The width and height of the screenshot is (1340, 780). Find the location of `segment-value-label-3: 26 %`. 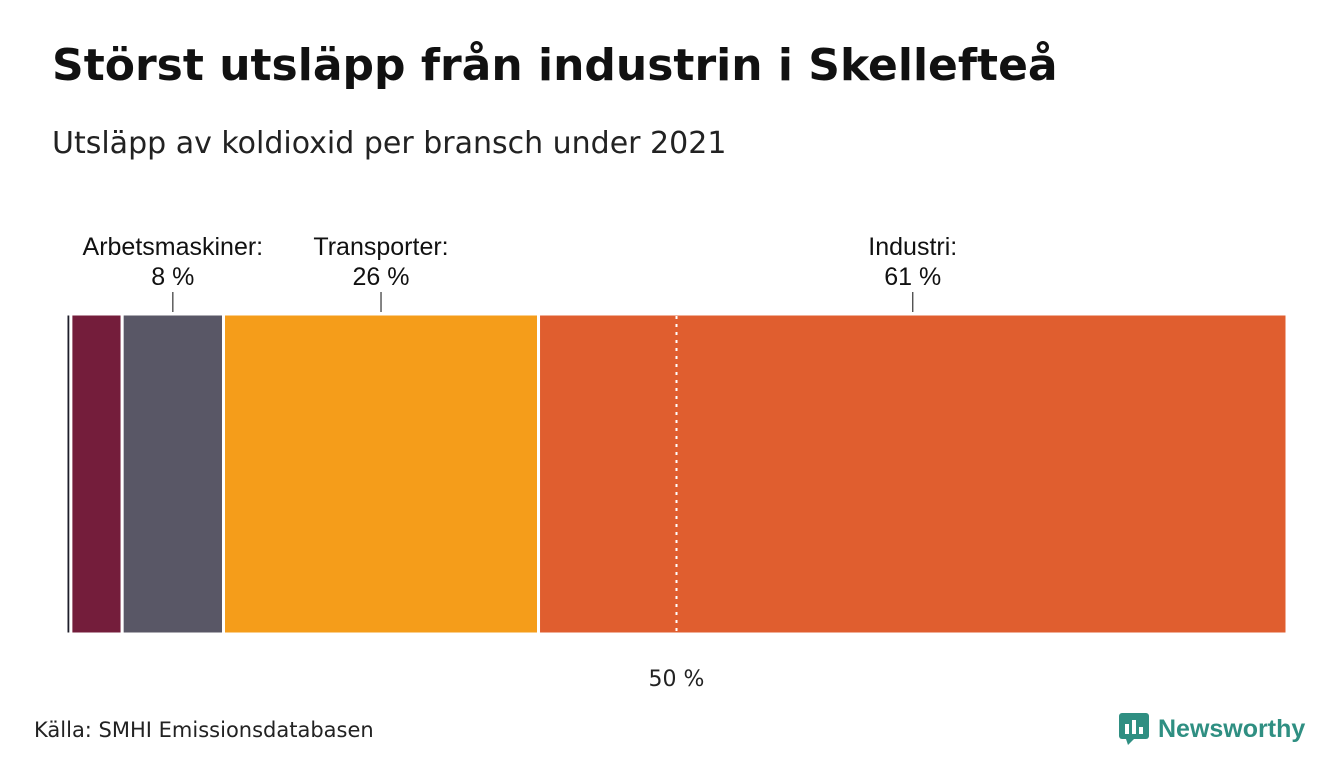

segment-value-label-3: 26 % is located at coordinates (381, 277).